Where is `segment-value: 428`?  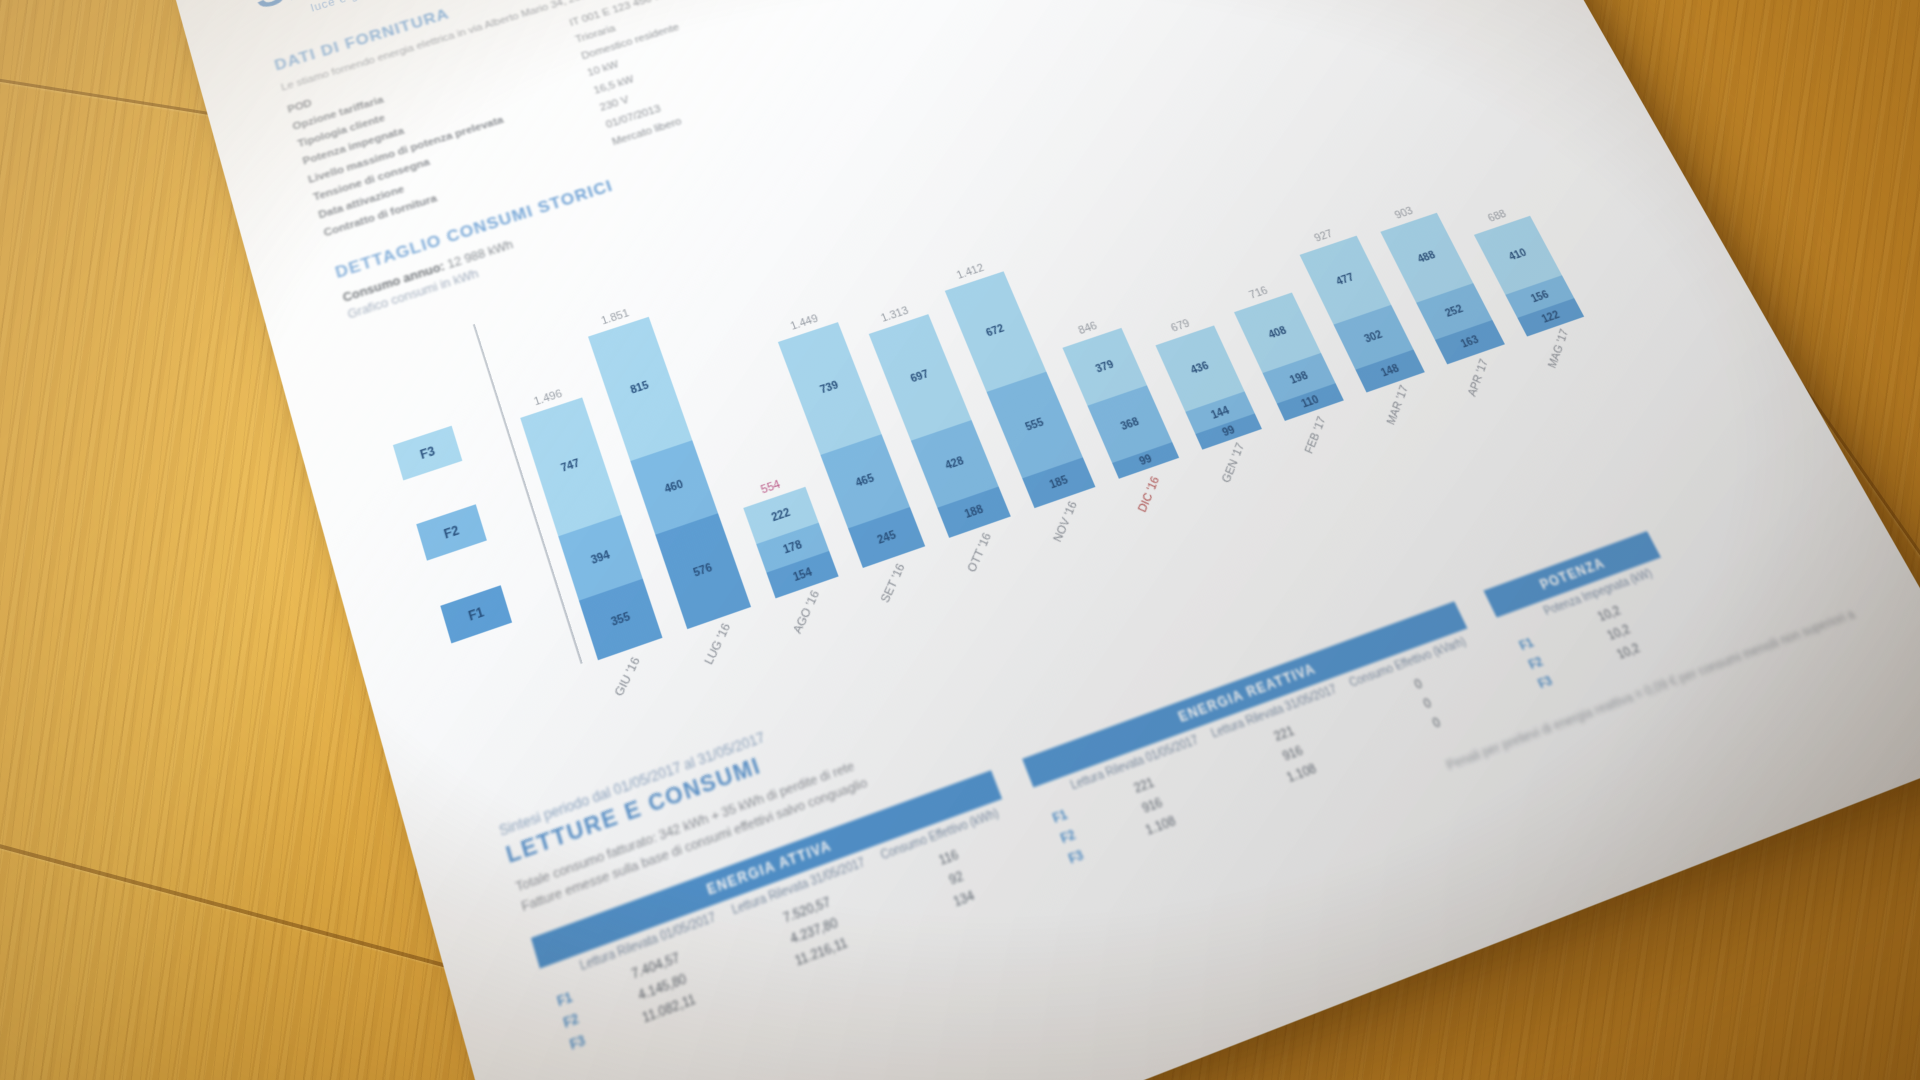
segment-value: 428 is located at coordinates (954, 463).